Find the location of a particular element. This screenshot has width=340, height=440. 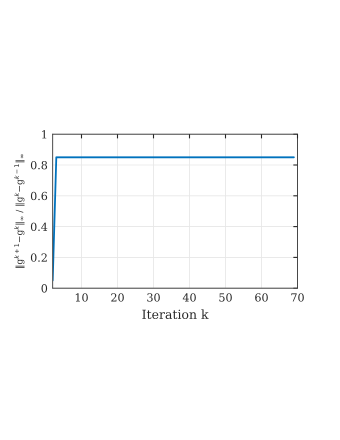

y-tick-label: 0 is located at coordinates (45, 288).